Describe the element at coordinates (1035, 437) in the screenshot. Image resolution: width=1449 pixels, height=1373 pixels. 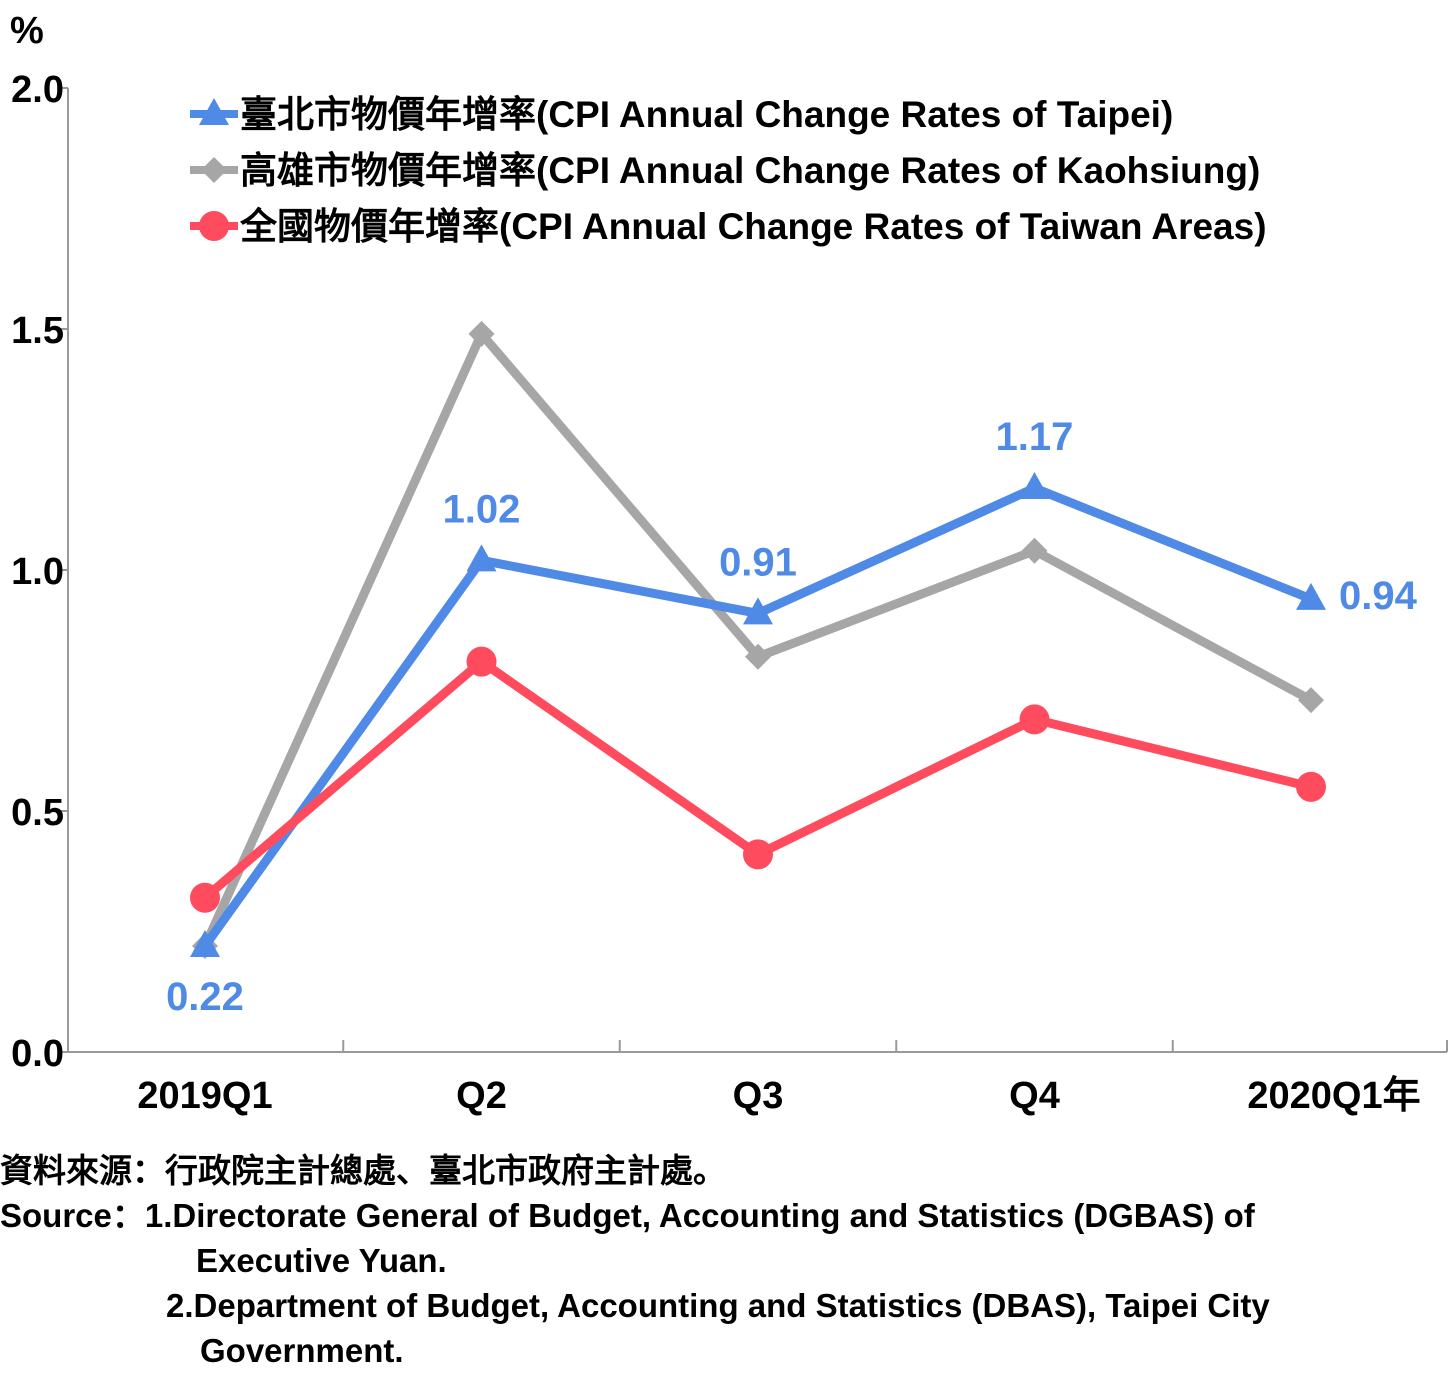
I see `data-label: 1.17` at that location.